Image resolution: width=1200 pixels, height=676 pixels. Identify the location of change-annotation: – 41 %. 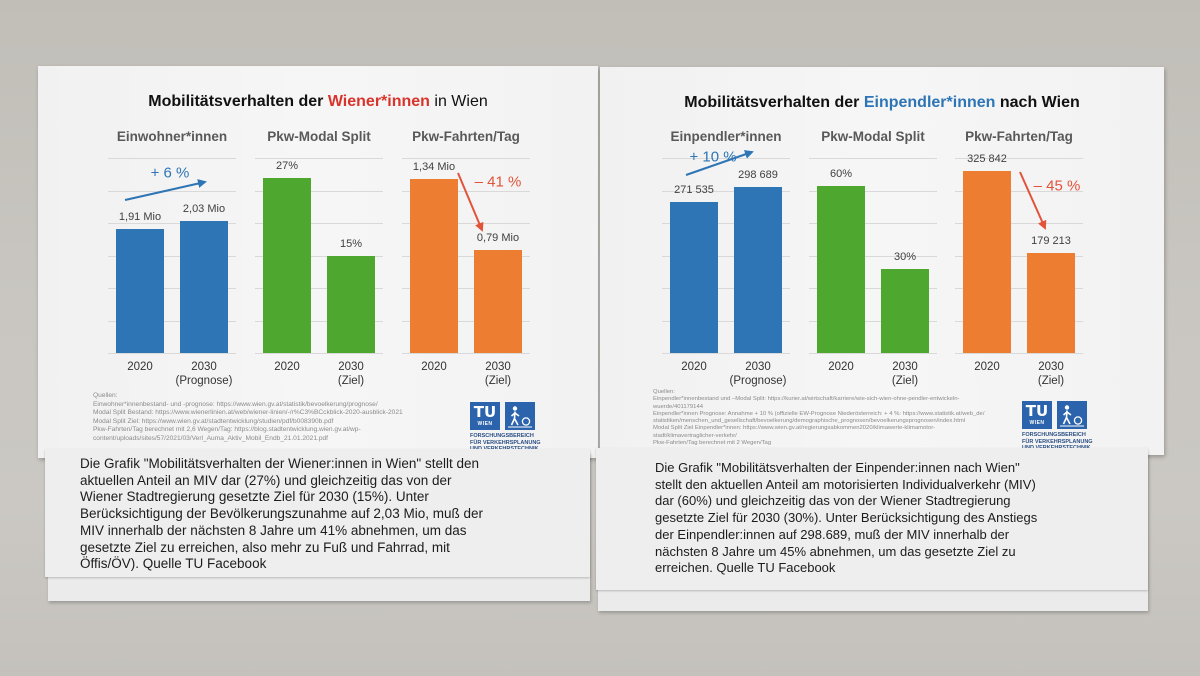
(498, 182).